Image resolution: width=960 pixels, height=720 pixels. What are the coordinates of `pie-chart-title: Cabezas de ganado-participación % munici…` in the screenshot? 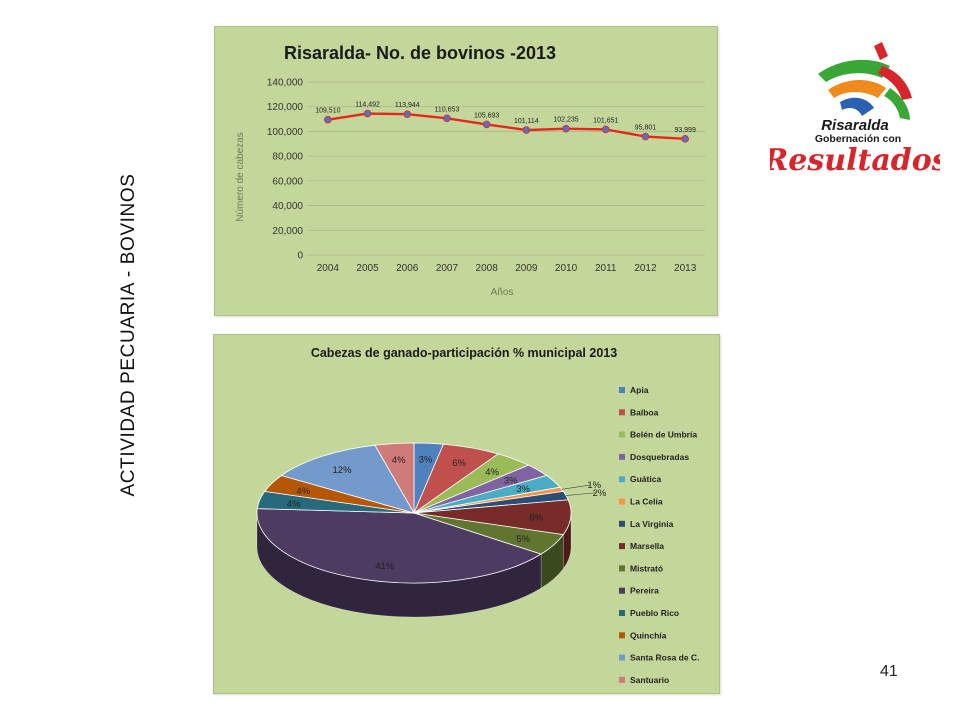 It's located at (464, 353).